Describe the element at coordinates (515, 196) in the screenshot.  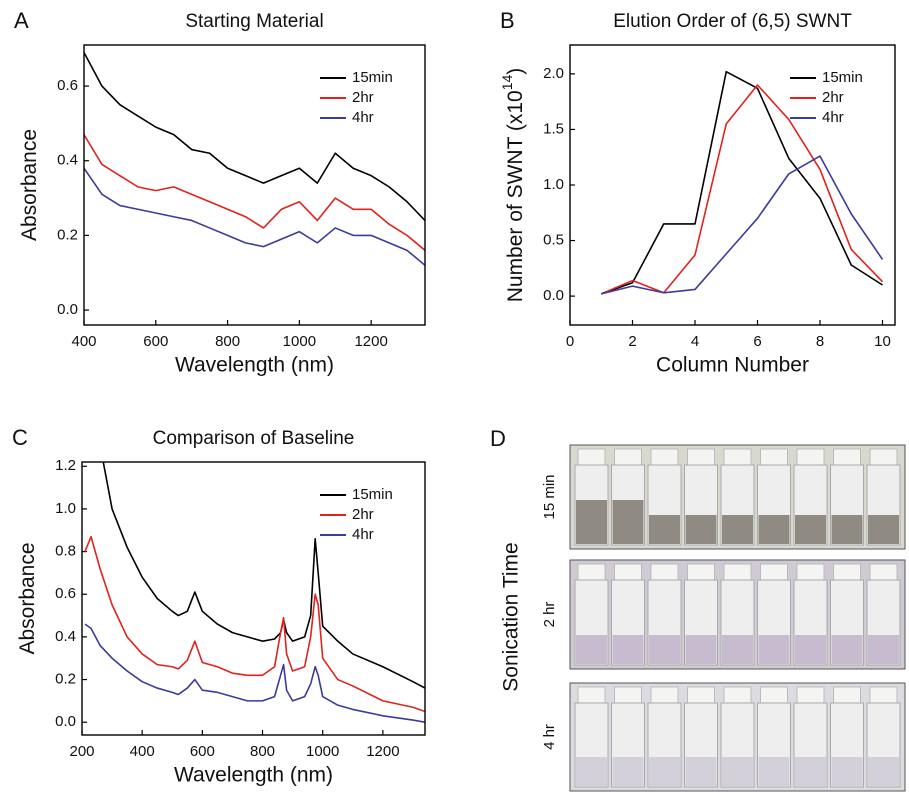
I see `y-axis-label-text: Number of SWNT (x10` at that location.